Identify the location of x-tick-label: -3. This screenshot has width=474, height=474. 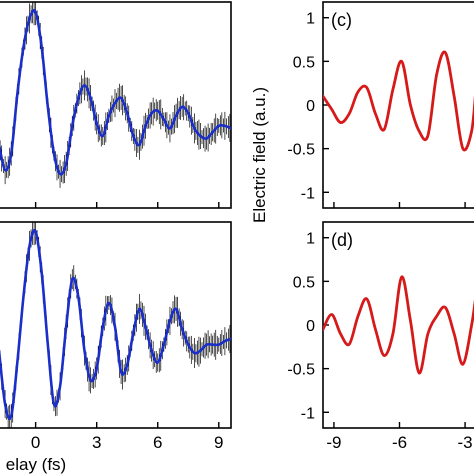
(465, 442).